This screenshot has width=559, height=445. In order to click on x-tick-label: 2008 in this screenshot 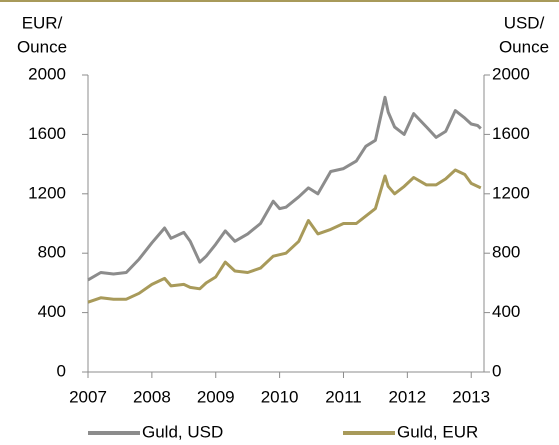, I will do `click(152, 396)`.